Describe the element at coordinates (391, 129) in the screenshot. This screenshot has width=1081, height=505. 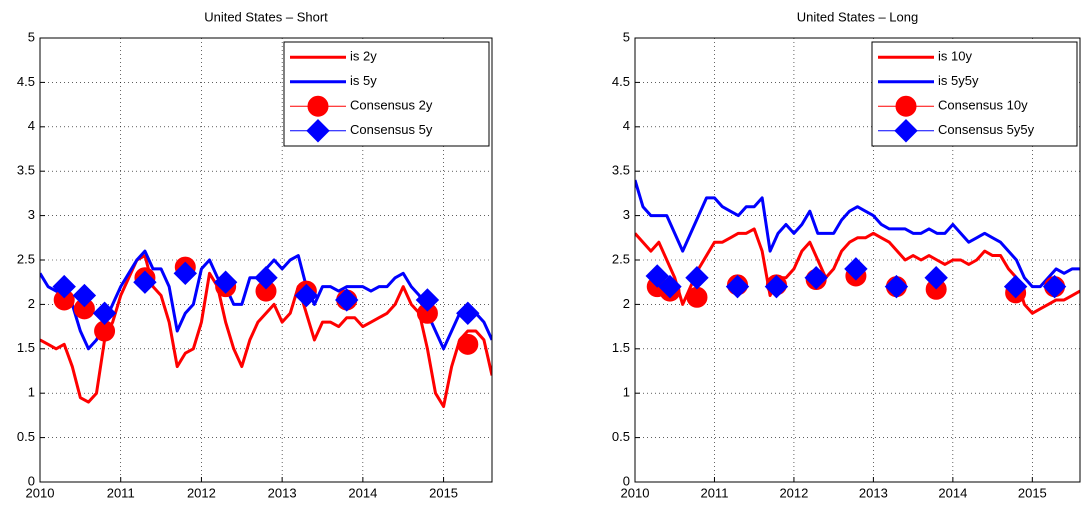
I see `legend-label: Consensus 5y` at that location.